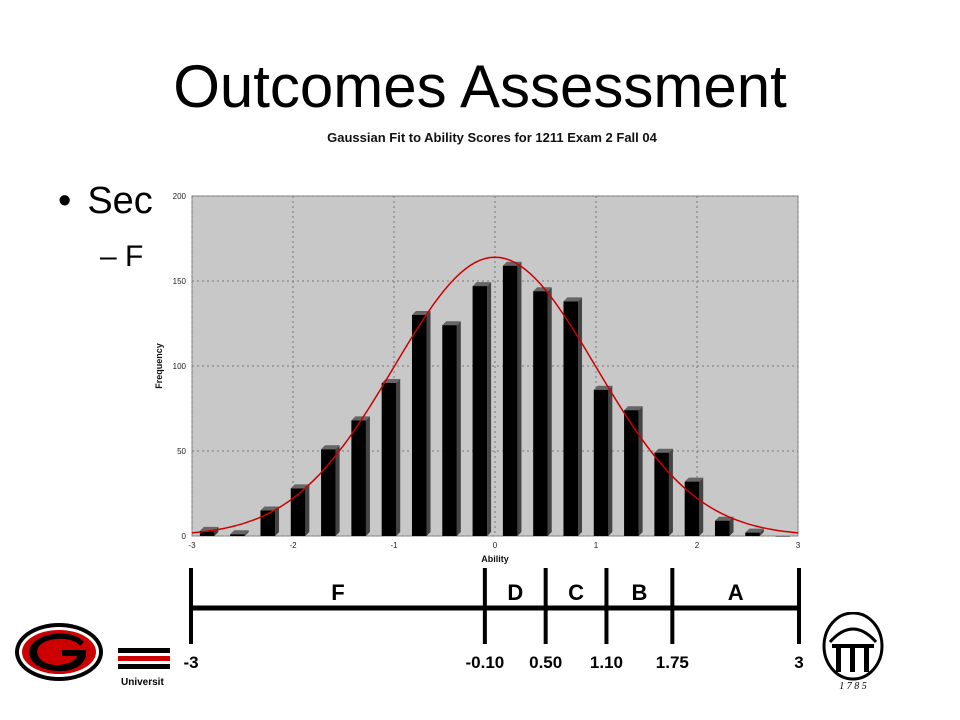 The width and height of the screenshot is (960, 720). What do you see at coordinates (639, 592) in the screenshot?
I see `grade-label: B` at bounding box center [639, 592].